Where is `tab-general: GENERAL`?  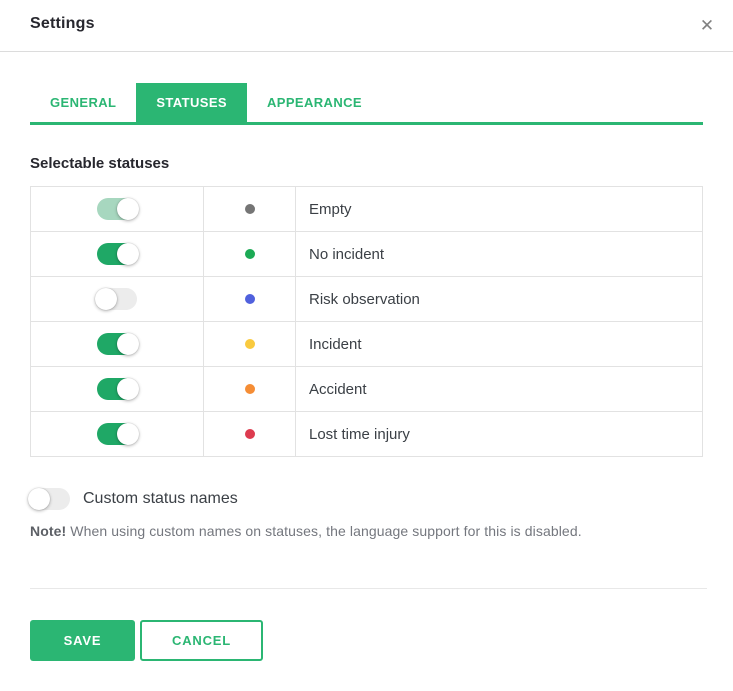
tab-general: GENERAL is located at coordinates (83, 102).